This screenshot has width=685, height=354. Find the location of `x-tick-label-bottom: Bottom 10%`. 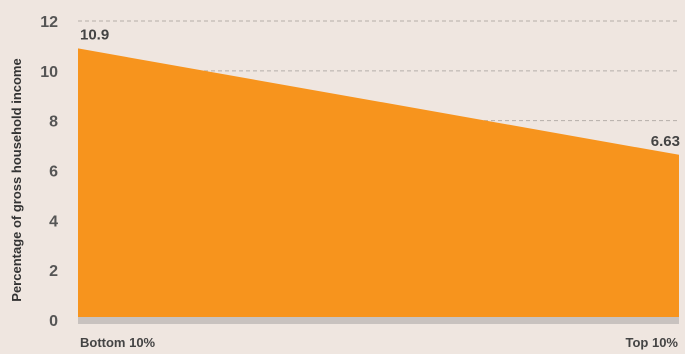

x-tick-label-bottom: Bottom 10% is located at coordinates (118, 342).